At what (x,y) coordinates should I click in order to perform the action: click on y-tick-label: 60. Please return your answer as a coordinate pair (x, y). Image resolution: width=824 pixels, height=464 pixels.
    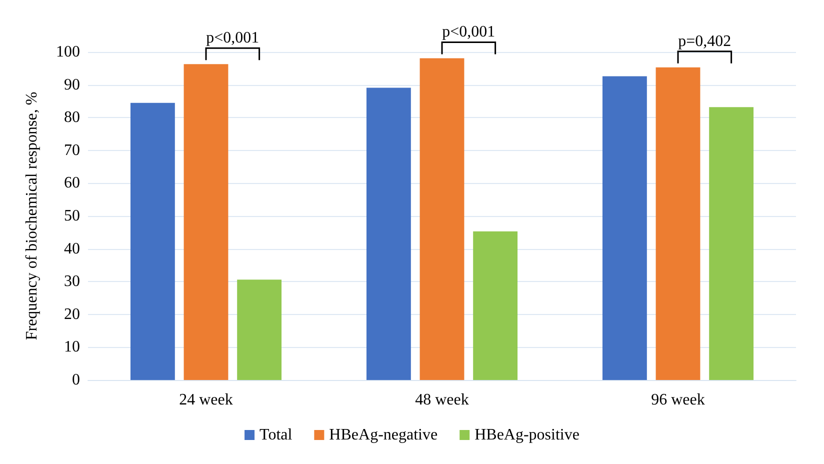
    Looking at the image, I should click on (72, 183).